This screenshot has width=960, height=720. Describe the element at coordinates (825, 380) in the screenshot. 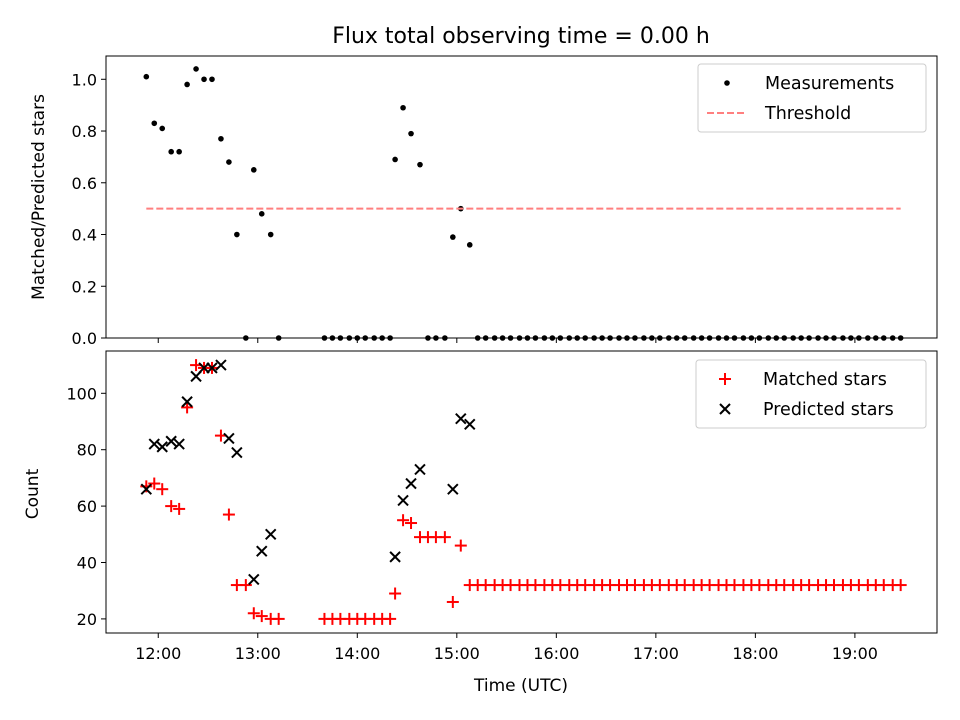

I see `legend-matched-label: Matched stars` at that location.